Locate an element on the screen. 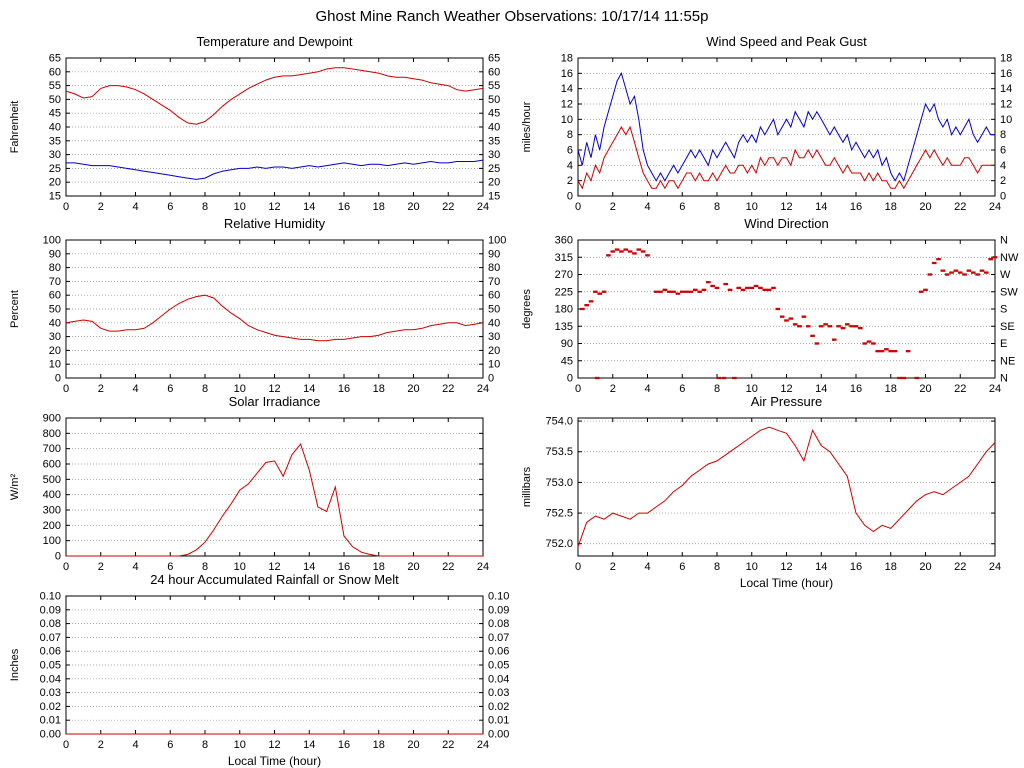 The image size is (1024, 768). svg-text: E is located at coordinates (1003, 344).